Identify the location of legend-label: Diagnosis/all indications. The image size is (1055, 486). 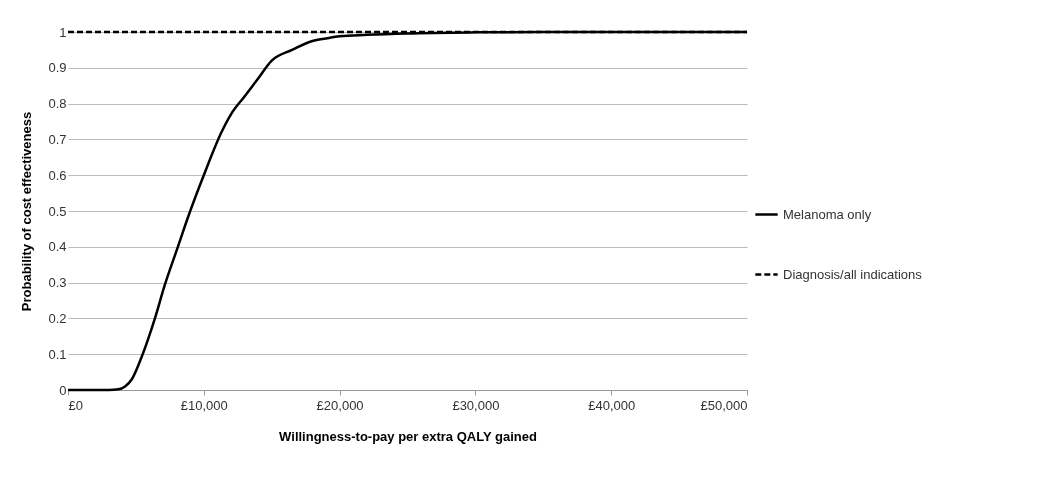
(853, 274).